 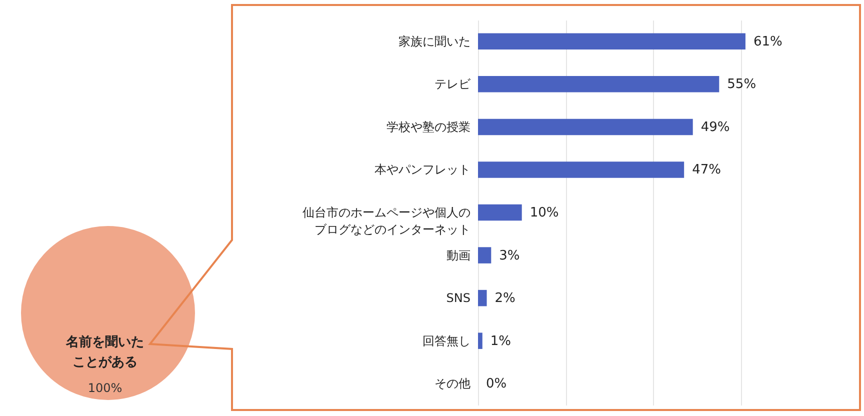 I want to click on y-tick-label: 動画, so click(x=458, y=255).